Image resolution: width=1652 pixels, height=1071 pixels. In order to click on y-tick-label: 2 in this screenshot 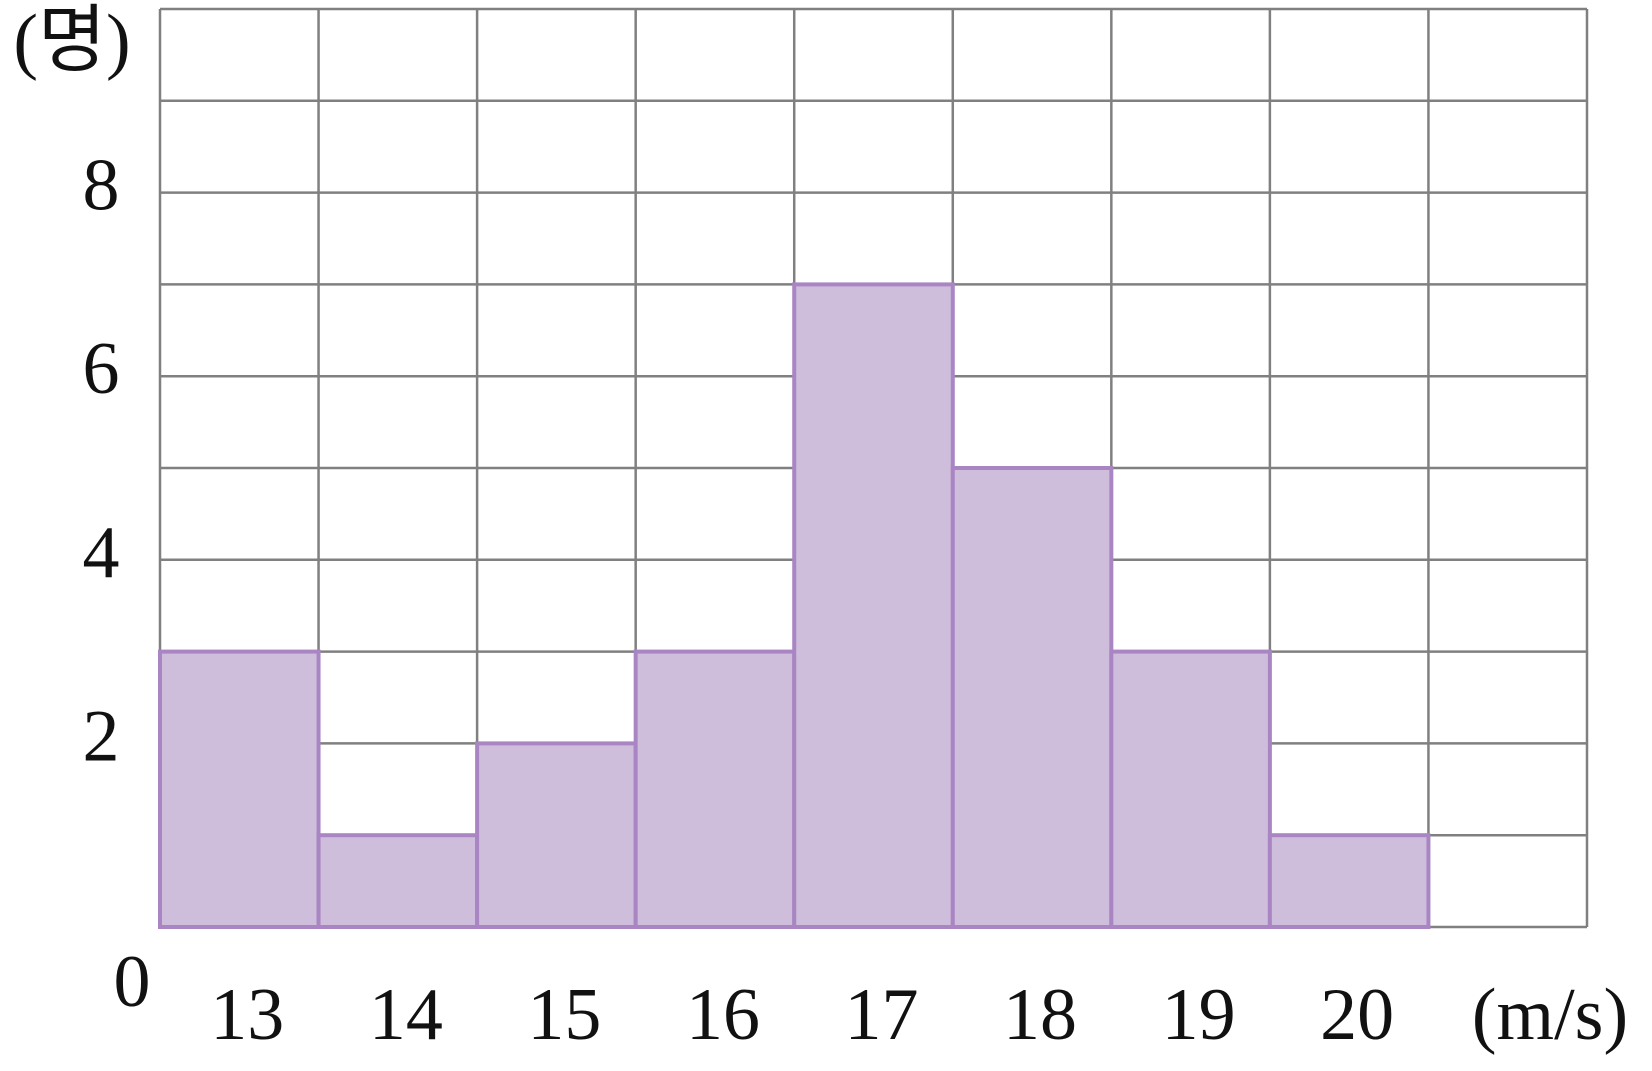, I will do `click(101, 736)`.